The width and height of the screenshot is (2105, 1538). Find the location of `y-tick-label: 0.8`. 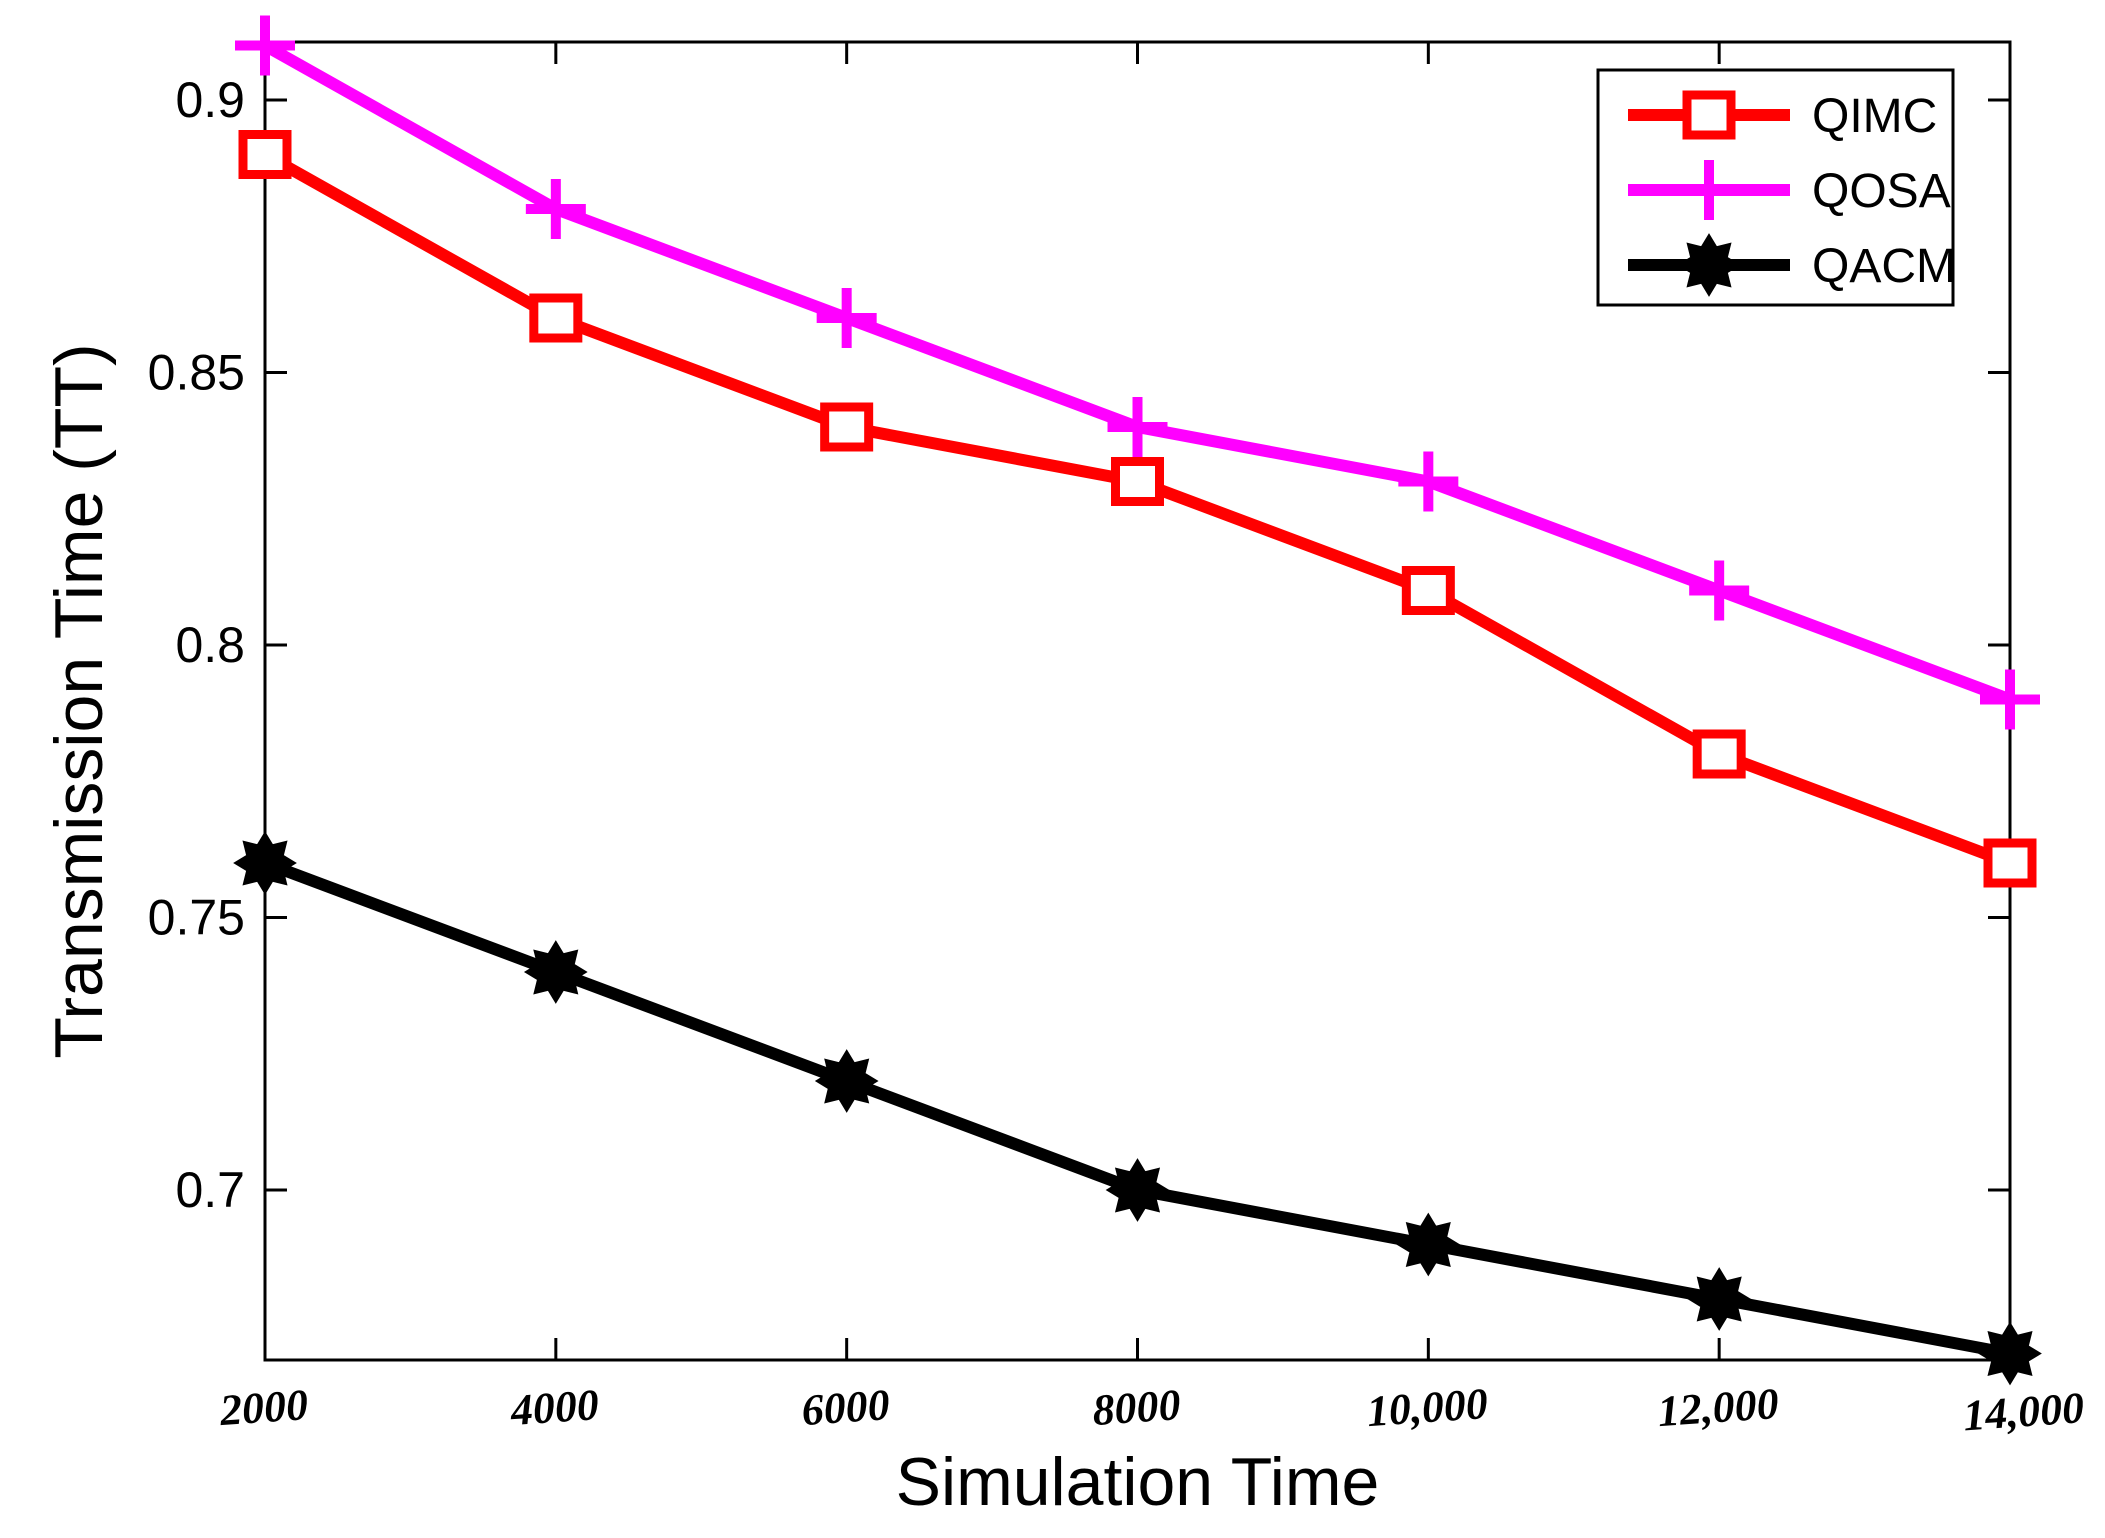

y-tick-label: 0.8 is located at coordinates (210, 645).